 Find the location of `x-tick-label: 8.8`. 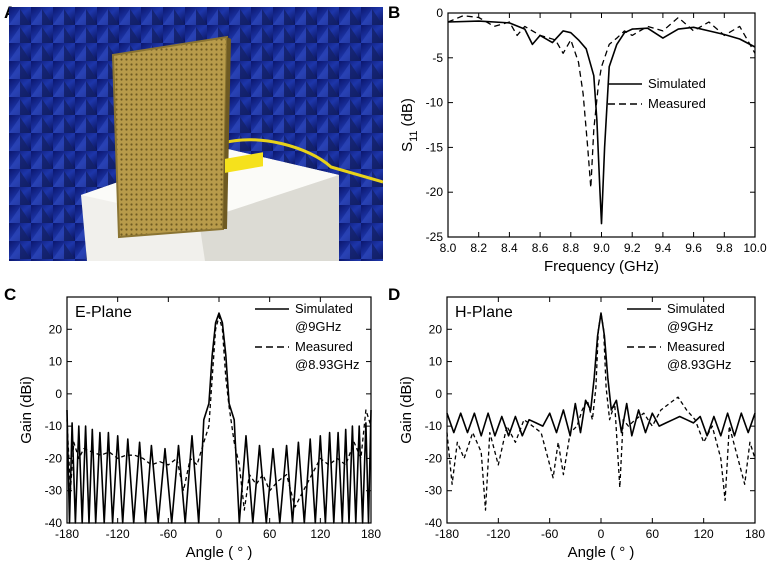

x-tick-label: 8.8 is located at coordinates (570, 248).